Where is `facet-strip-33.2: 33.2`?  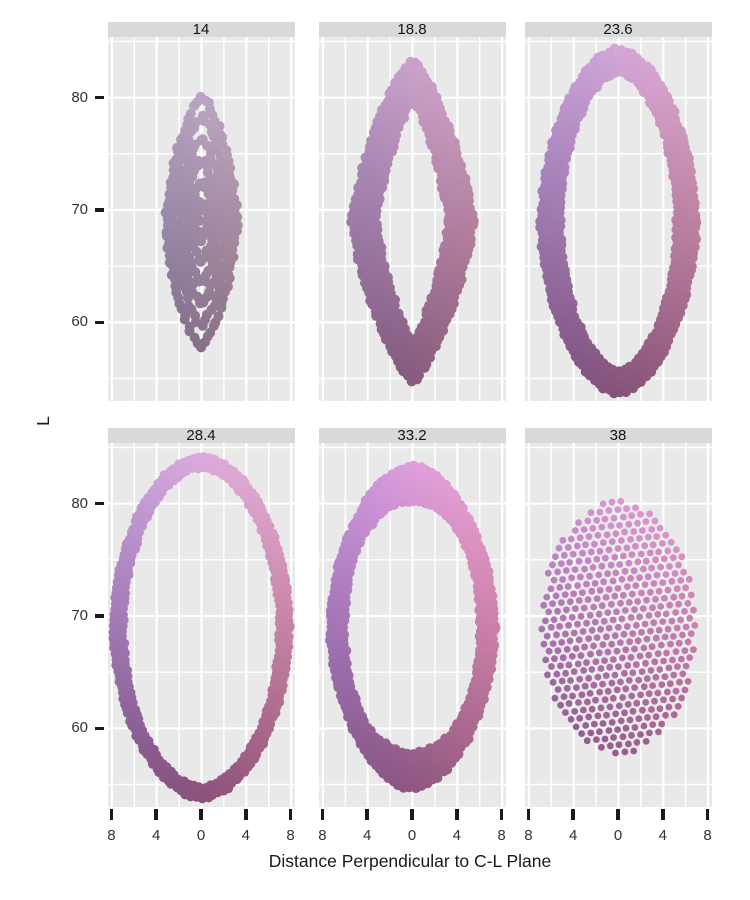 facet-strip-33.2: 33.2 is located at coordinates (412, 435).